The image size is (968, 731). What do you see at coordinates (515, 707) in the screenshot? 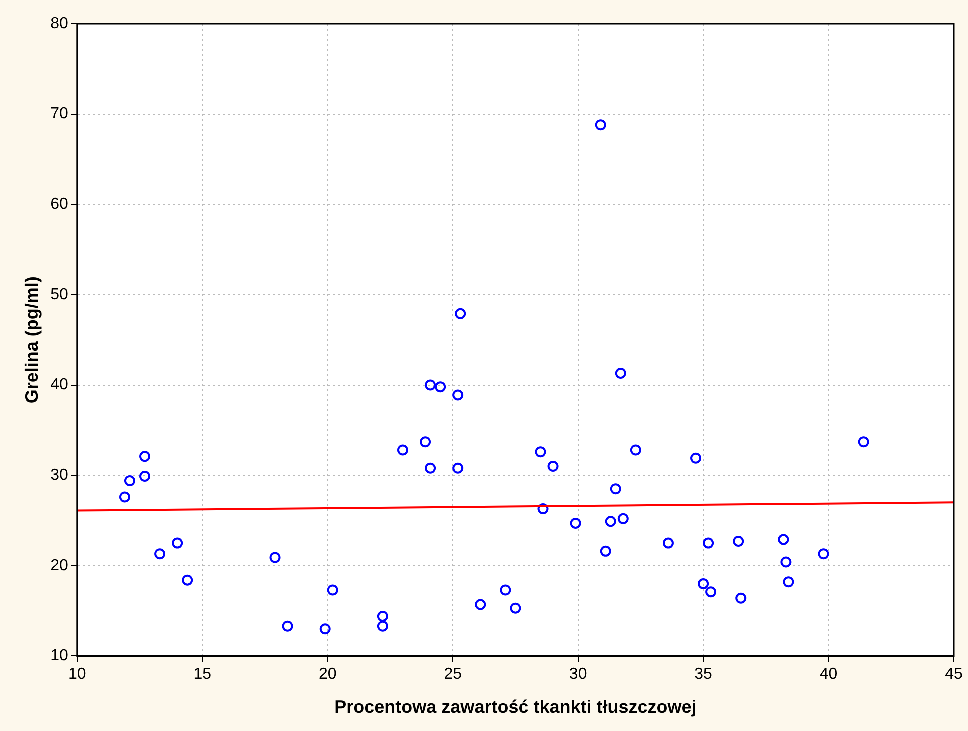
I see `x-axis-title: Procentowa zawartość tkankti tłuszczowej` at bounding box center [515, 707].